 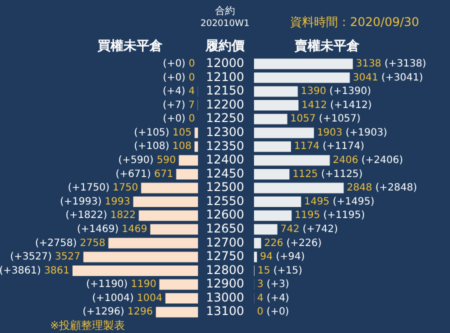 What do you see at coordinates (225, 118) in the screenshot?
I see `y-tick-label: 12250` at bounding box center [225, 118].